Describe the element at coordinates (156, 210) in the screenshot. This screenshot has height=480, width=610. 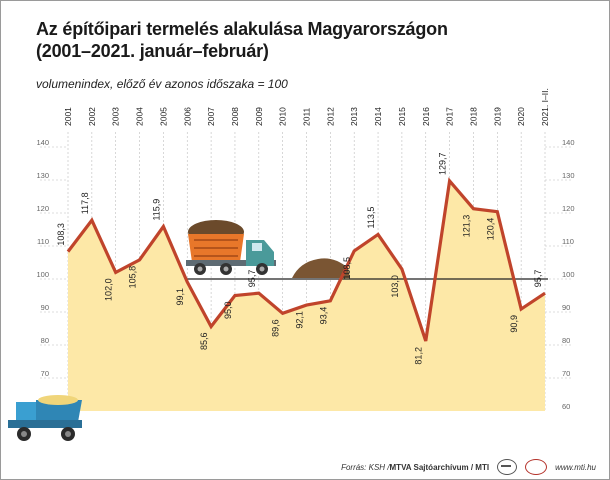
I see `data-label: 115,9` at that location.